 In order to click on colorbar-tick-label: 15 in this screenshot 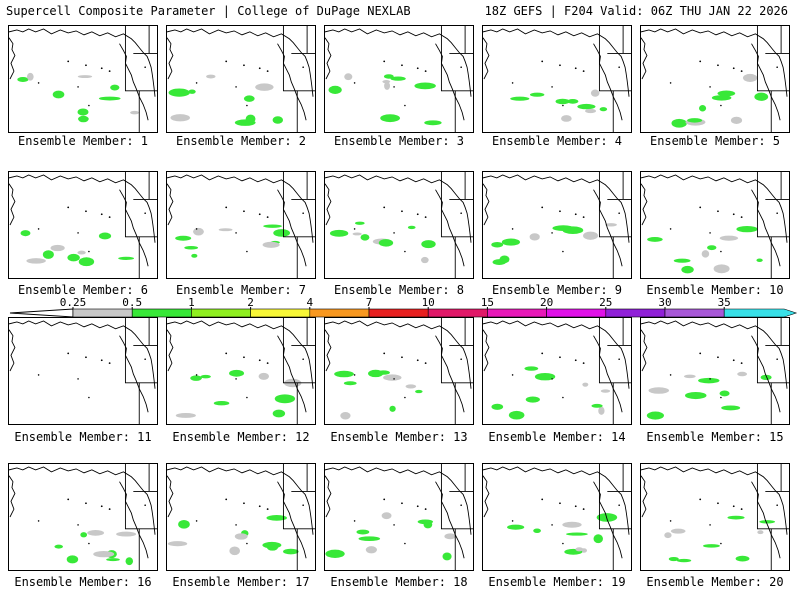, I will do `click(487, 302)`.